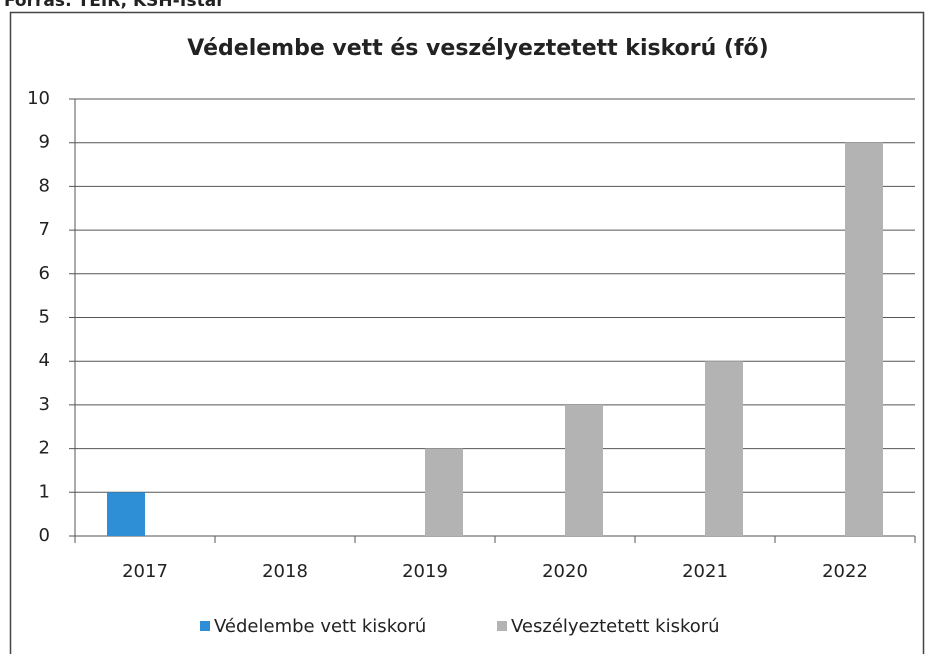 The height and width of the screenshot is (654, 926). What do you see at coordinates (615, 626) in the screenshot?
I see `legend-label: Veszélyeztetett kiskorú` at bounding box center [615, 626].